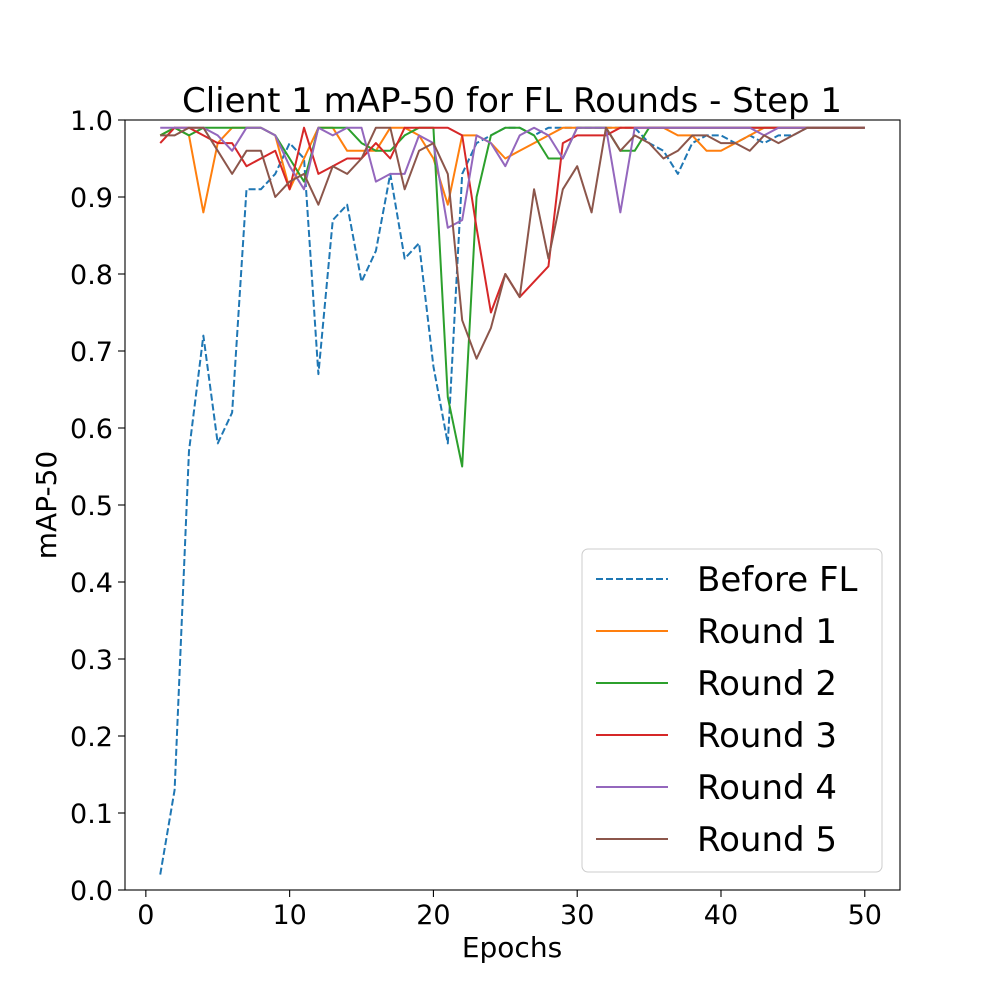  Describe the element at coordinates (577, 915) in the screenshot. I see `x-tick-label: 30` at that location.